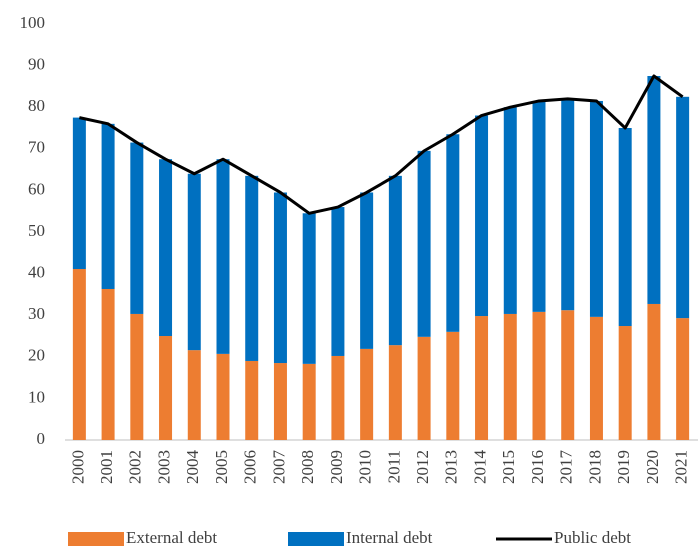 The width and height of the screenshot is (698, 548). Describe the element at coordinates (393, 466) in the screenshot. I see `x-tick-label: 2011` at that location.